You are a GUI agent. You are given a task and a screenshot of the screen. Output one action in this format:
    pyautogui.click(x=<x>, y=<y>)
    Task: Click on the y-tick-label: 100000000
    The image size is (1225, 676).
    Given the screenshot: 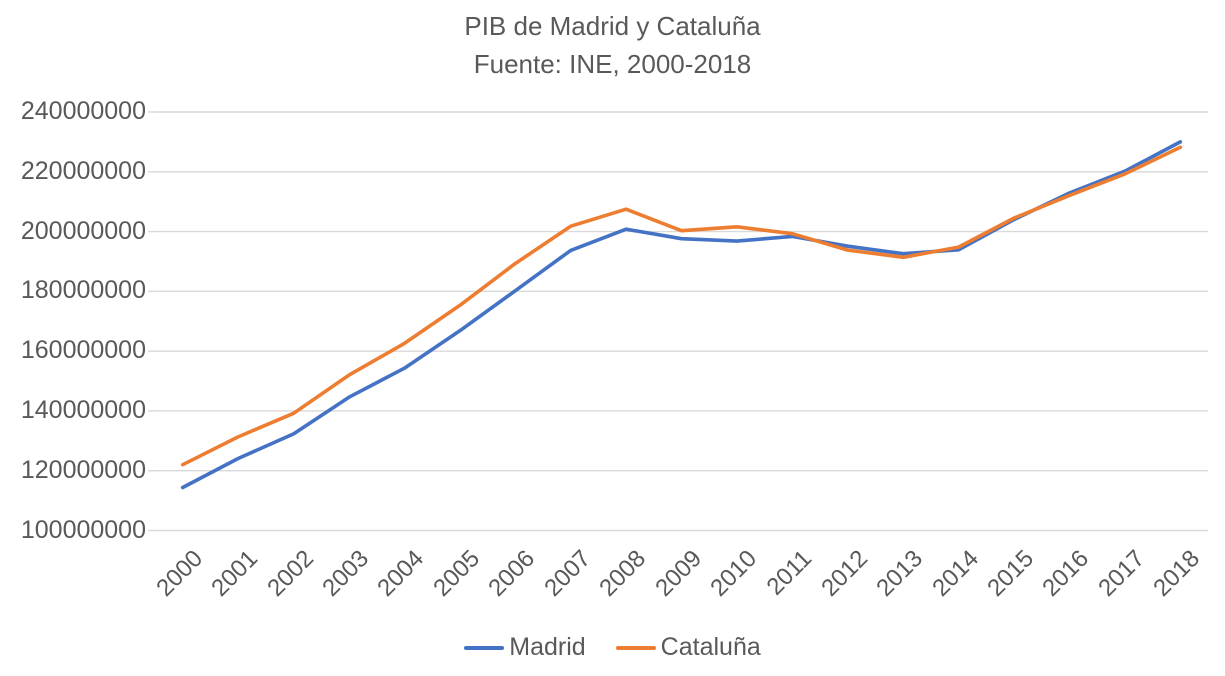 What is the action you would take?
    pyautogui.click(x=83, y=529)
    